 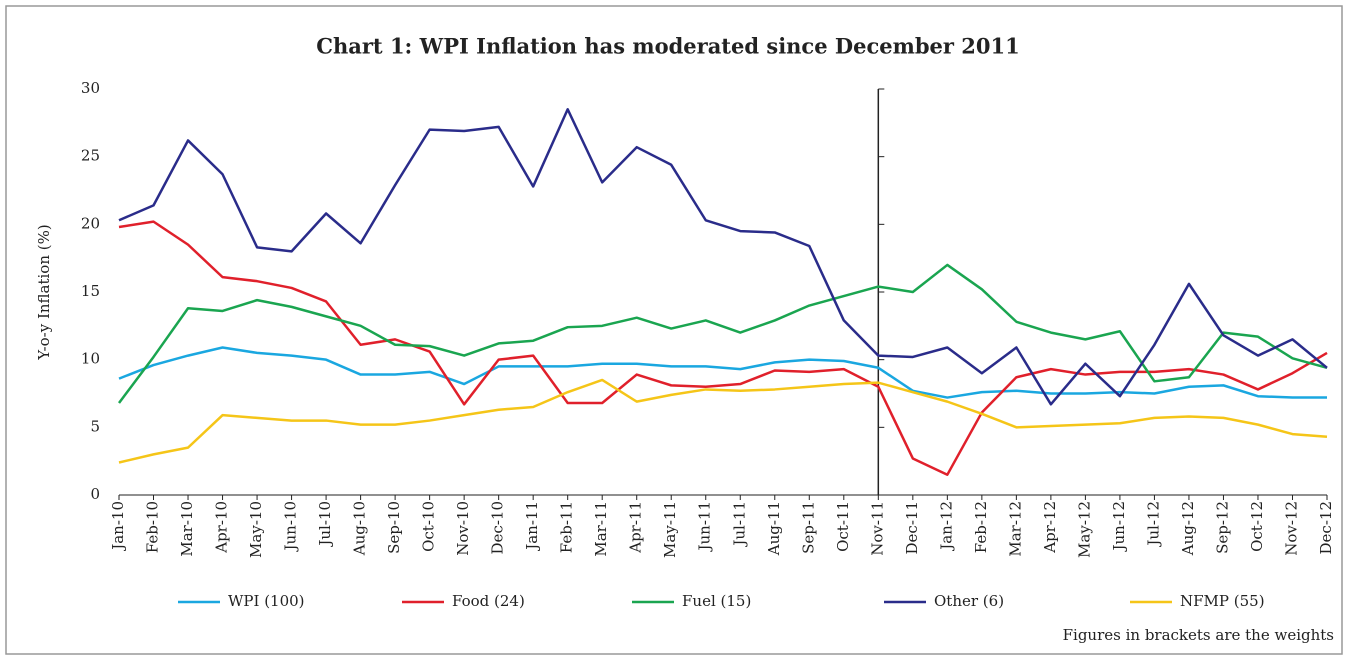 What do you see at coordinates (877, 528) in the screenshot?
I see `x-tick-label: Nov-11` at bounding box center [877, 528].